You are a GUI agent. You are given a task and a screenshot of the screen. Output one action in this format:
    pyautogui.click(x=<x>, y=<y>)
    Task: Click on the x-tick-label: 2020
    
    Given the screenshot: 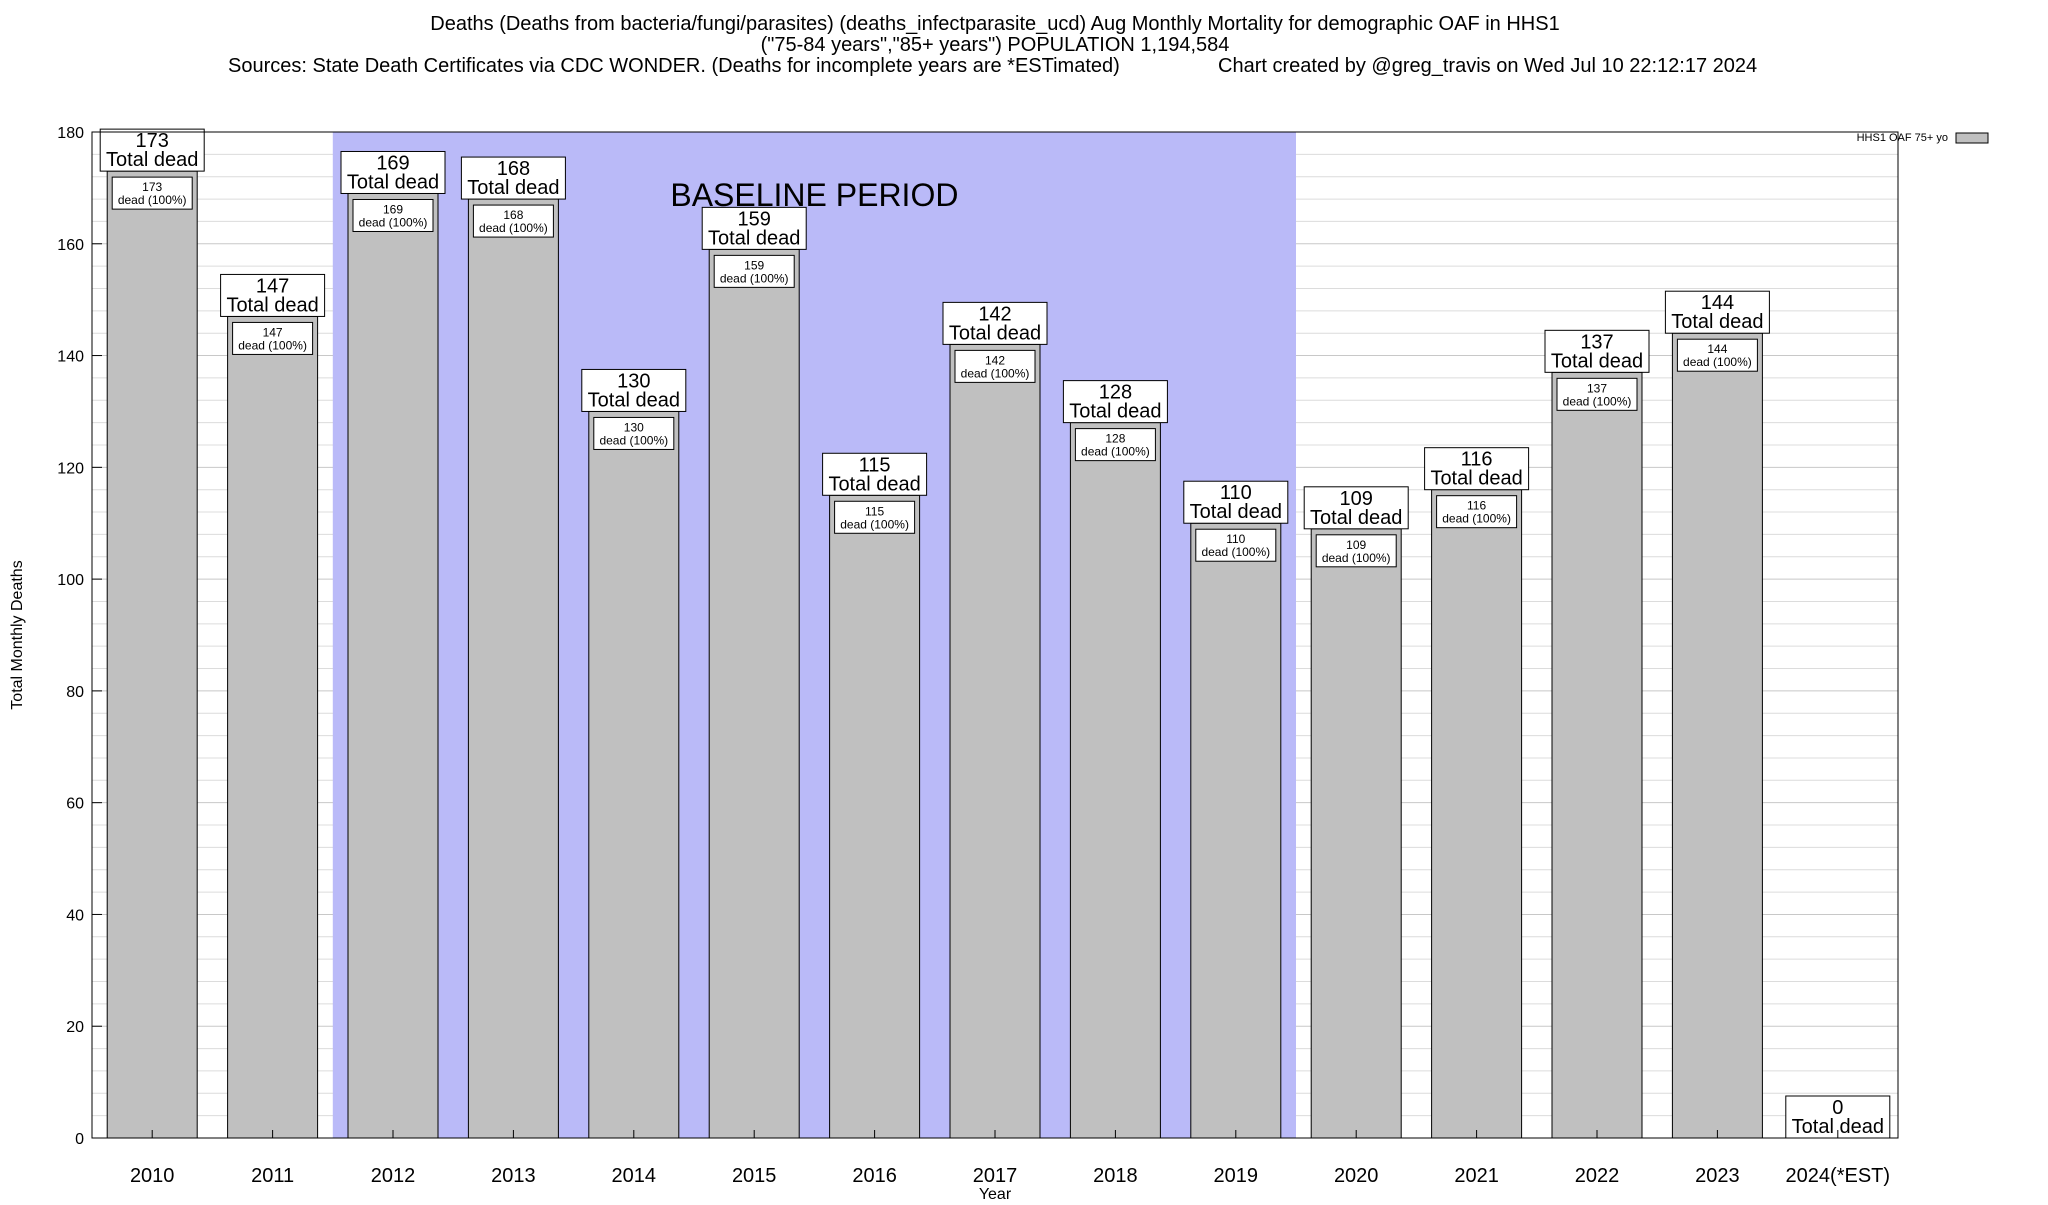 What is the action you would take?
    pyautogui.click(x=1356, y=1176)
    